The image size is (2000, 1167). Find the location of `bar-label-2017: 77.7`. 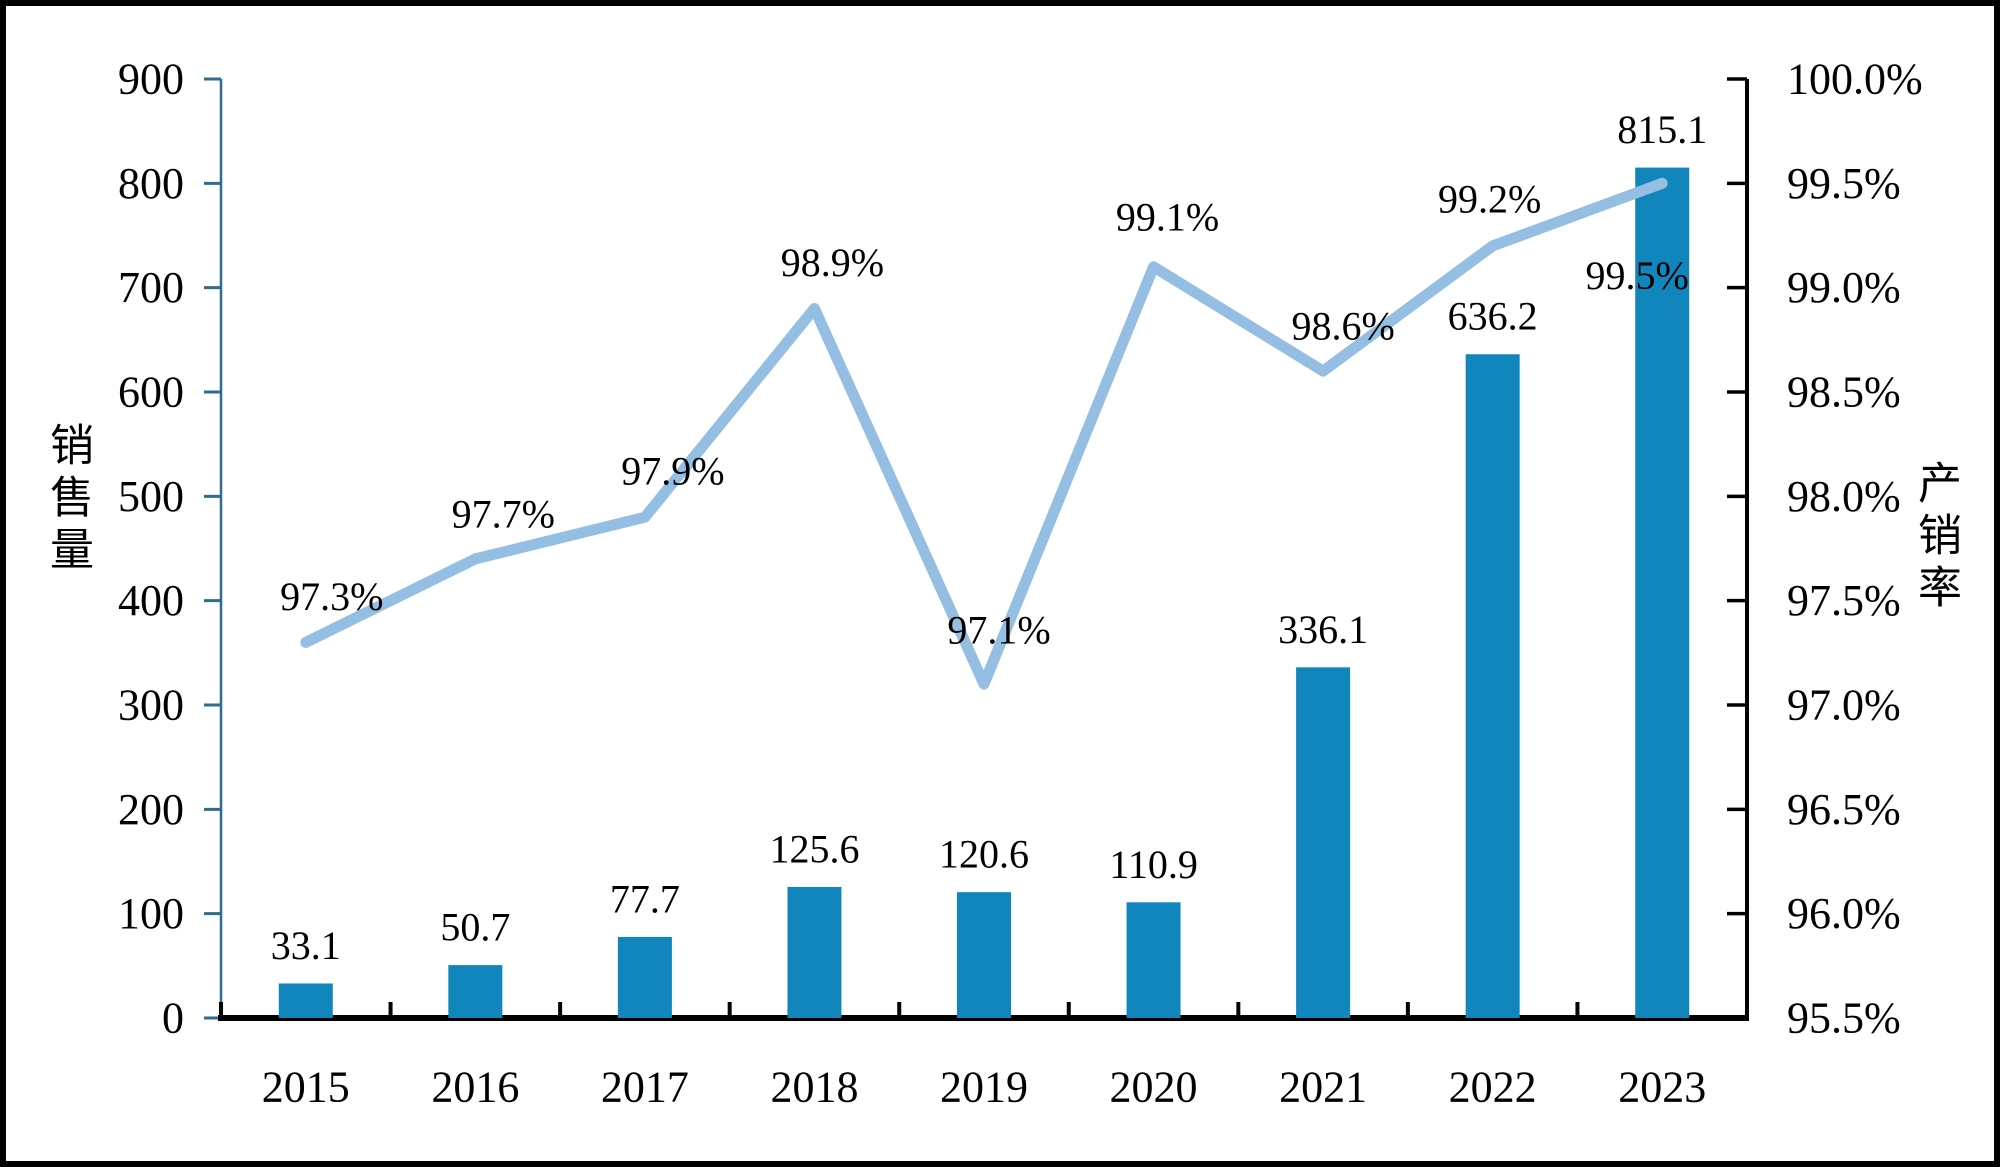

bar-label-2017: 77.7 is located at coordinates (645, 898).